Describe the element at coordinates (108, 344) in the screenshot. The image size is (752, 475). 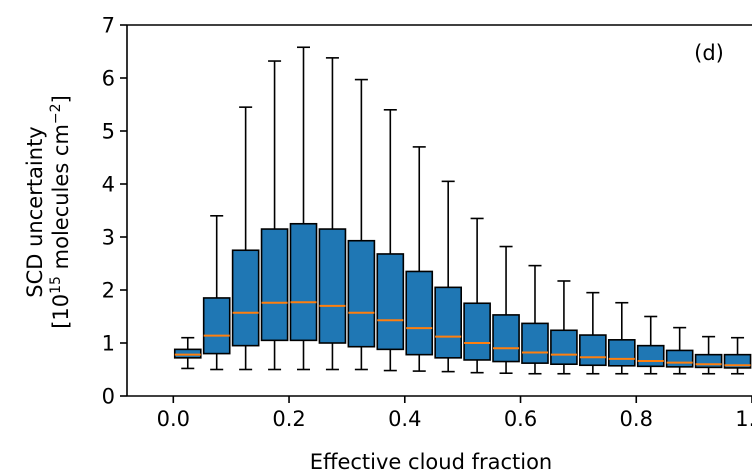
I see `y-tick-label: 1` at that location.